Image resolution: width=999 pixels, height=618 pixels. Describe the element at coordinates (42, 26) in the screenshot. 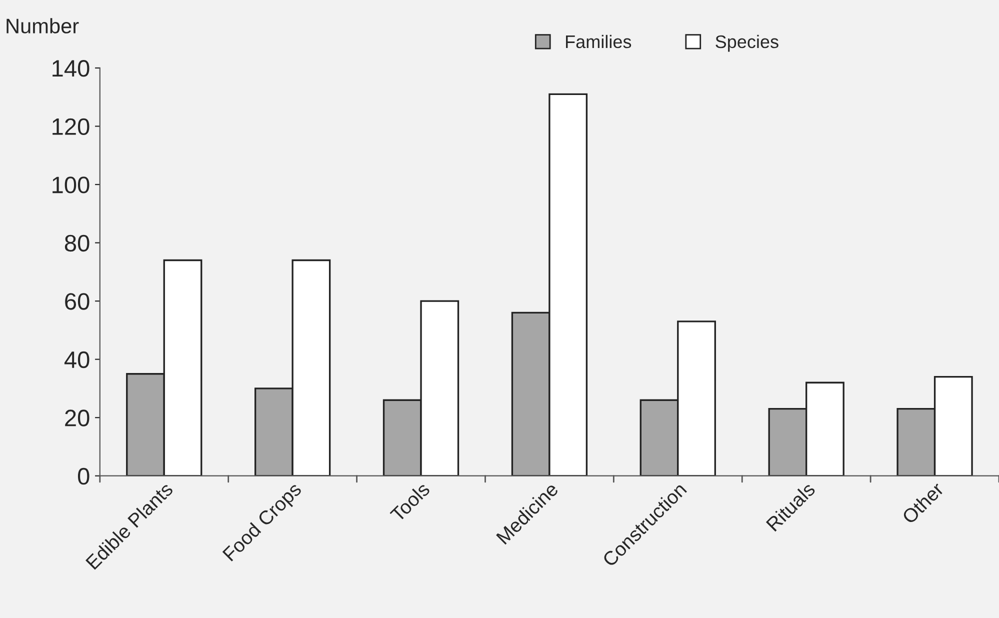

I see `y-axis-title: Number` at that location.